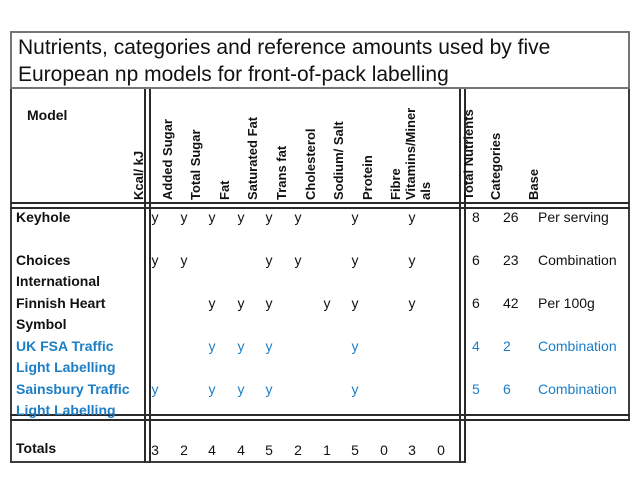 The height and width of the screenshot is (478, 638). Describe the element at coordinates (476, 389) in the screenshot. I see `total-nutrients-value: 5` at that location.